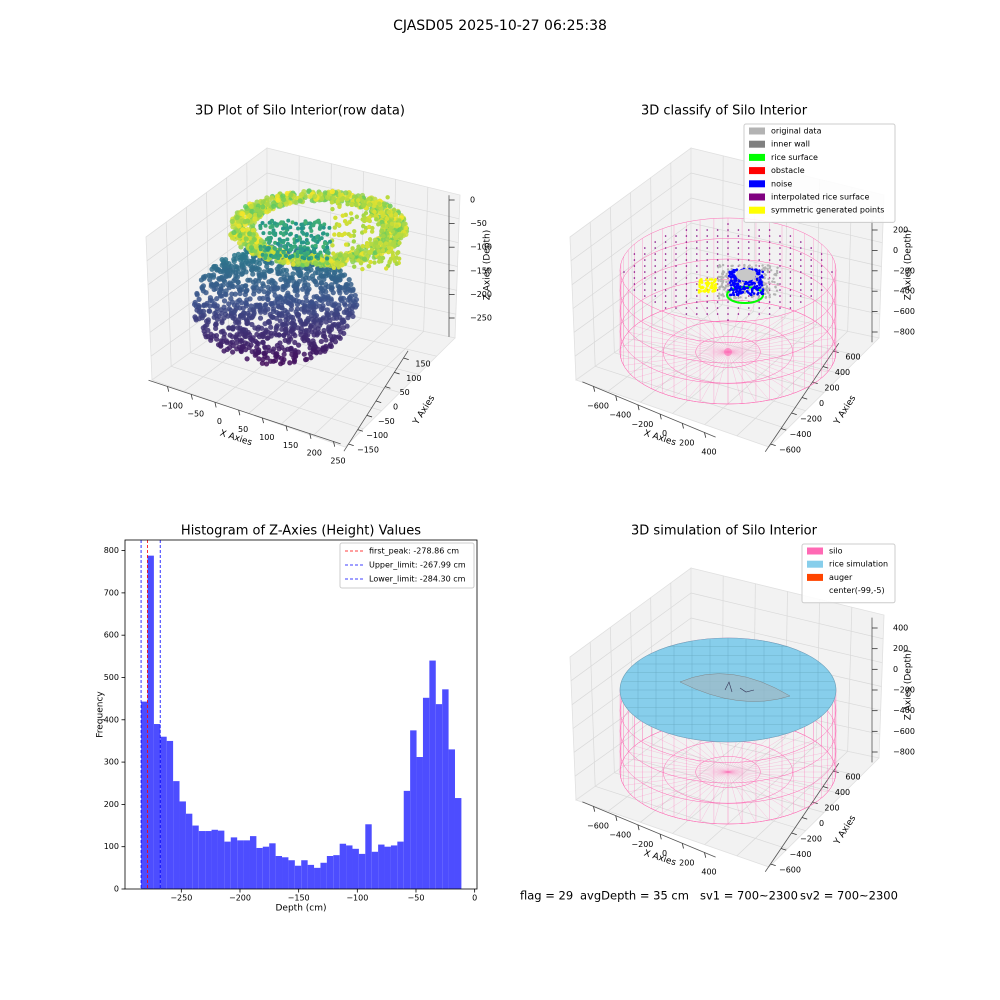  What do you see at coordinates (598, 826) in the screenshot?
I see `x-tick-label: −600` at bounding box center [598, 826].